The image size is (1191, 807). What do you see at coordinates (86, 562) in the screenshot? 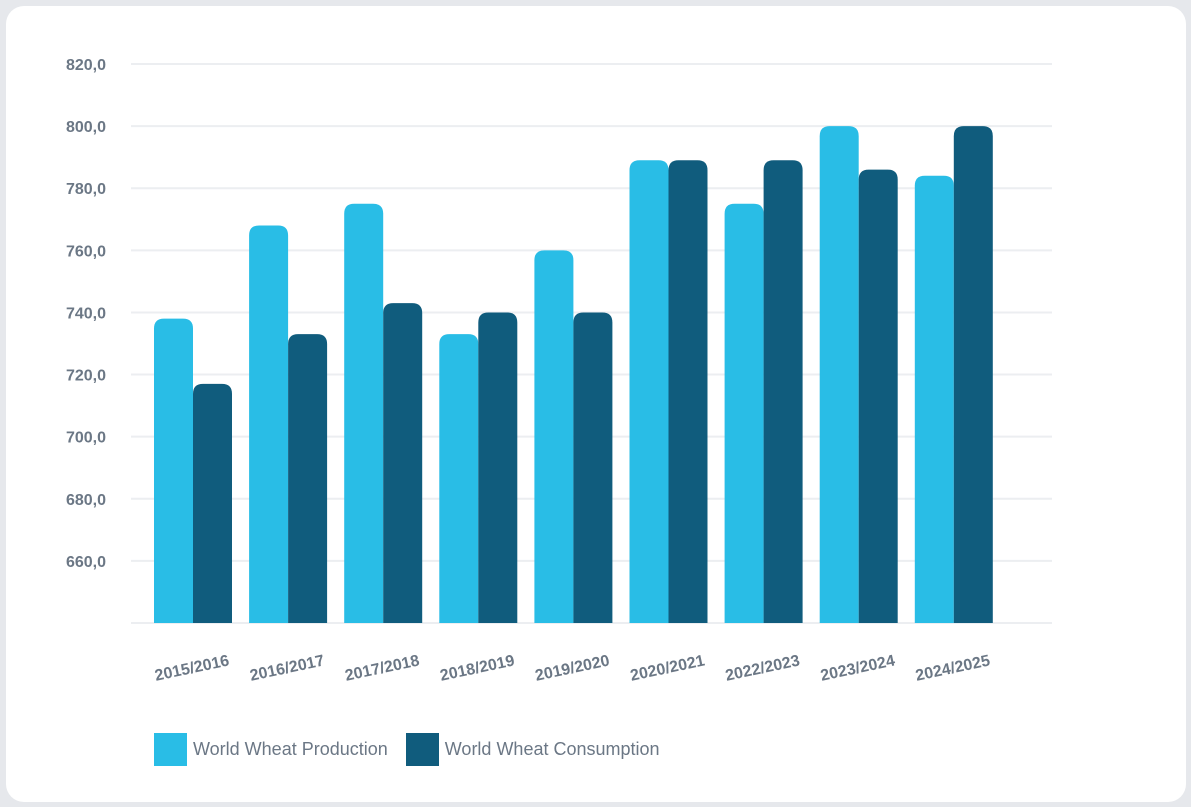
I see `y-tick-label: 660,0` at bounding box center [86, 562].